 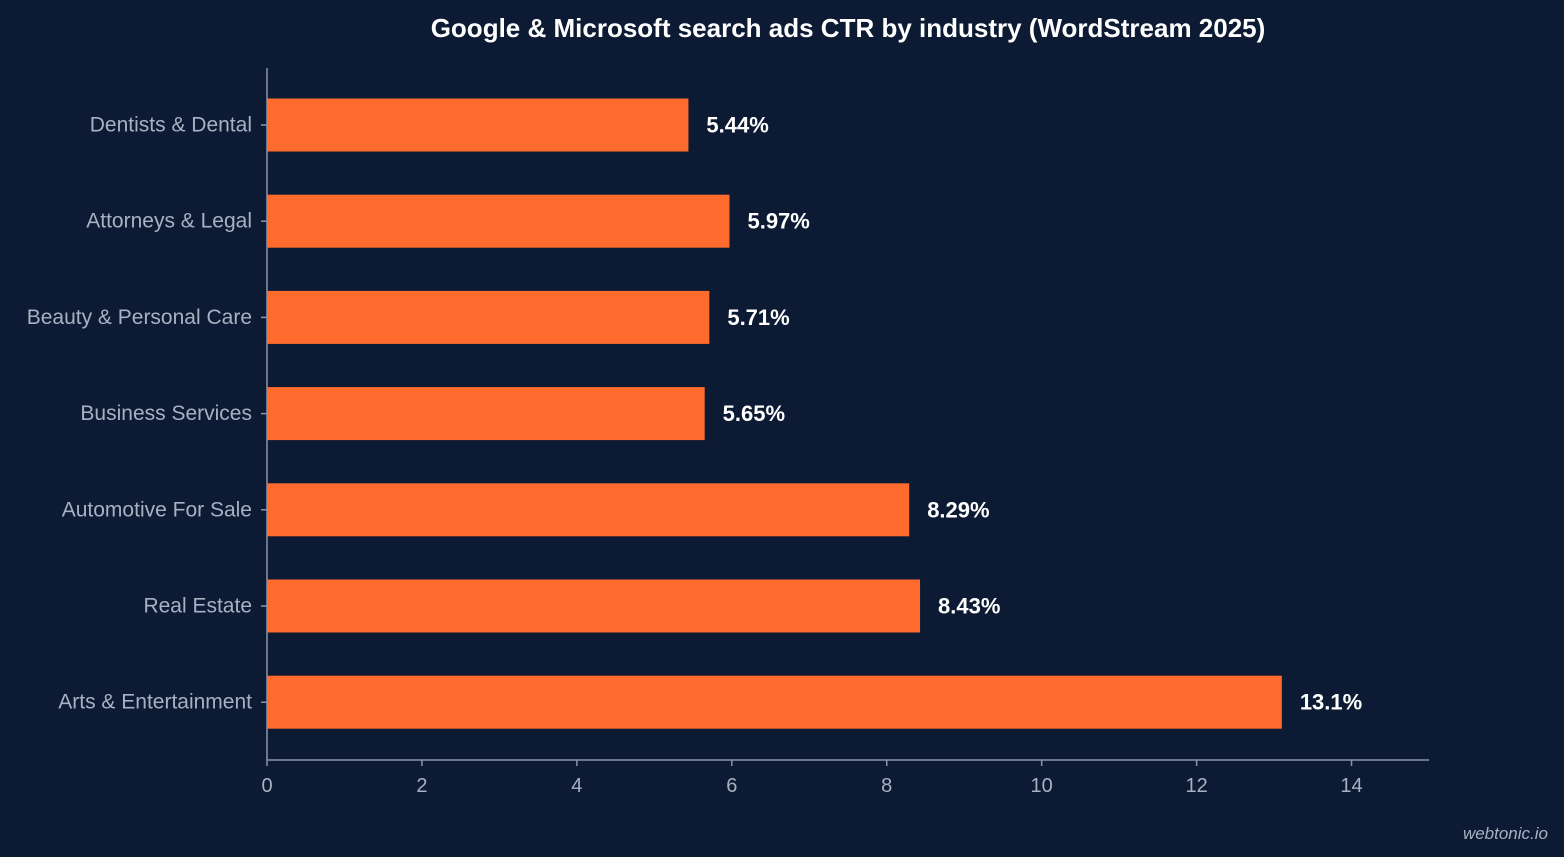 I want to click on x-tick-label: 12, so click(x=1196, y=786).